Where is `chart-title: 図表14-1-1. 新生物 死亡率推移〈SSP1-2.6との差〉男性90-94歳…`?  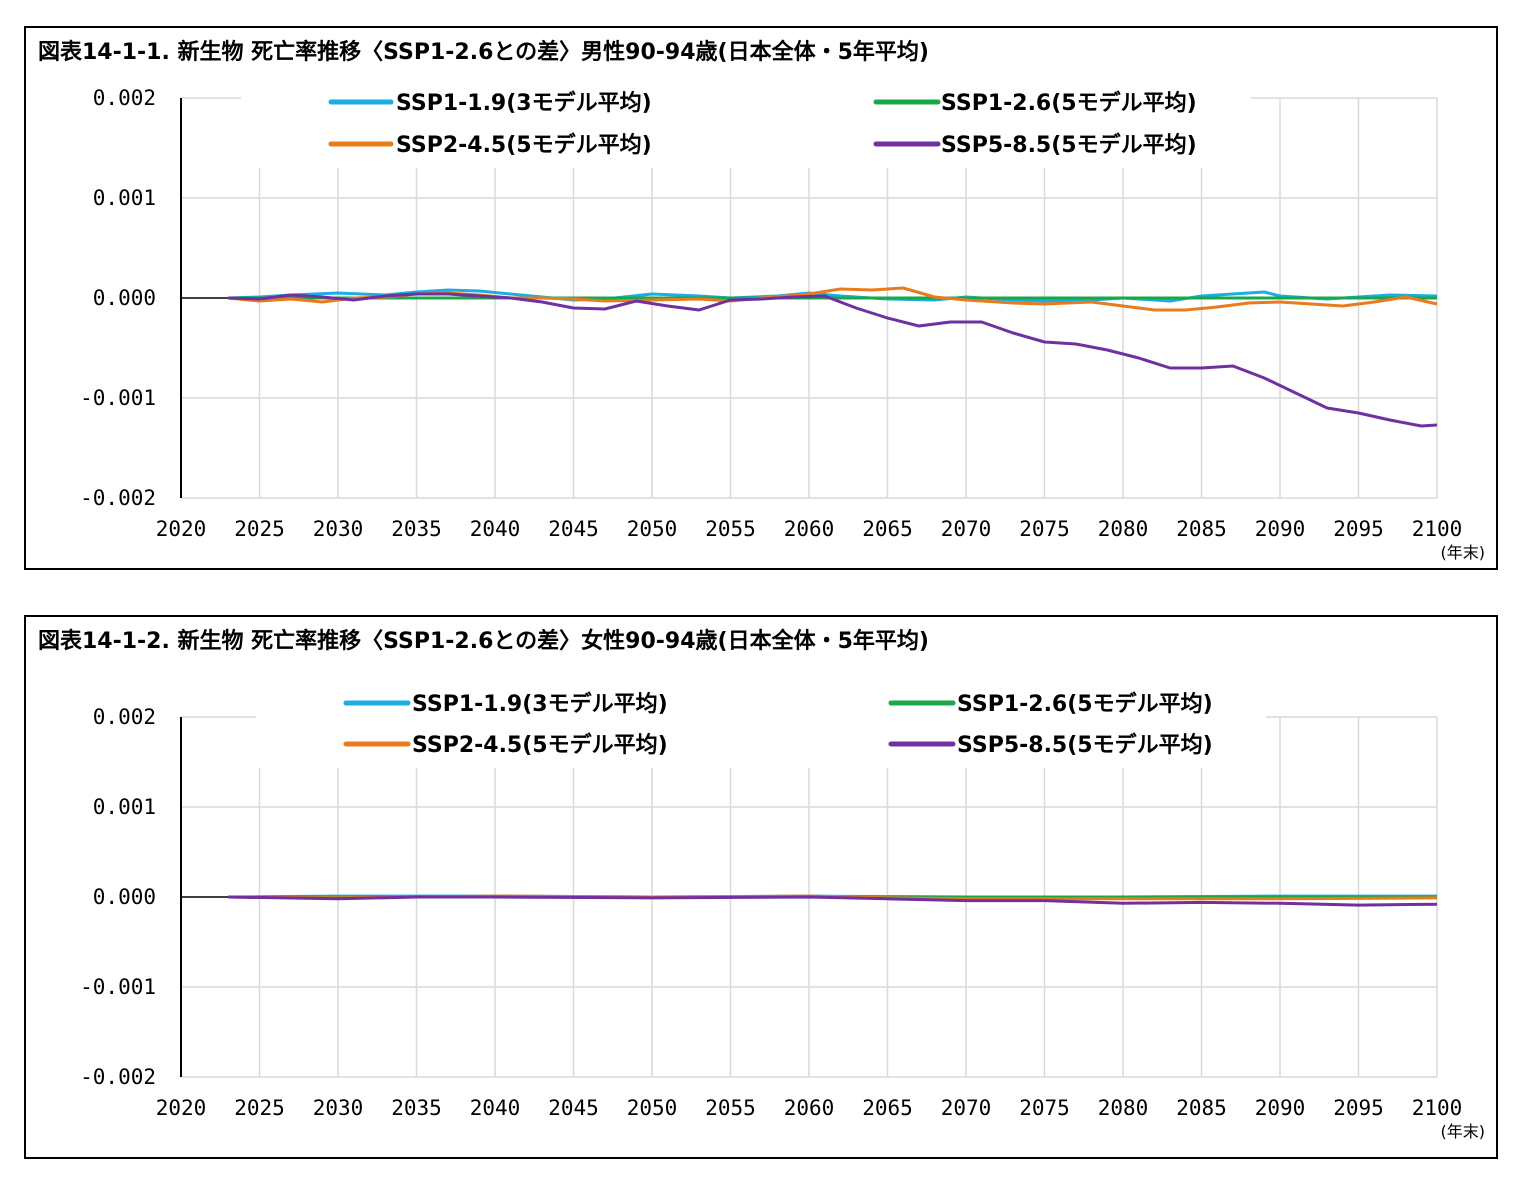 chart-title: 図表14-1-1. 新生物 死亡率推移〈SSP1-2.6との差〉男性90-94歳… is located at coordinates (483, 52).